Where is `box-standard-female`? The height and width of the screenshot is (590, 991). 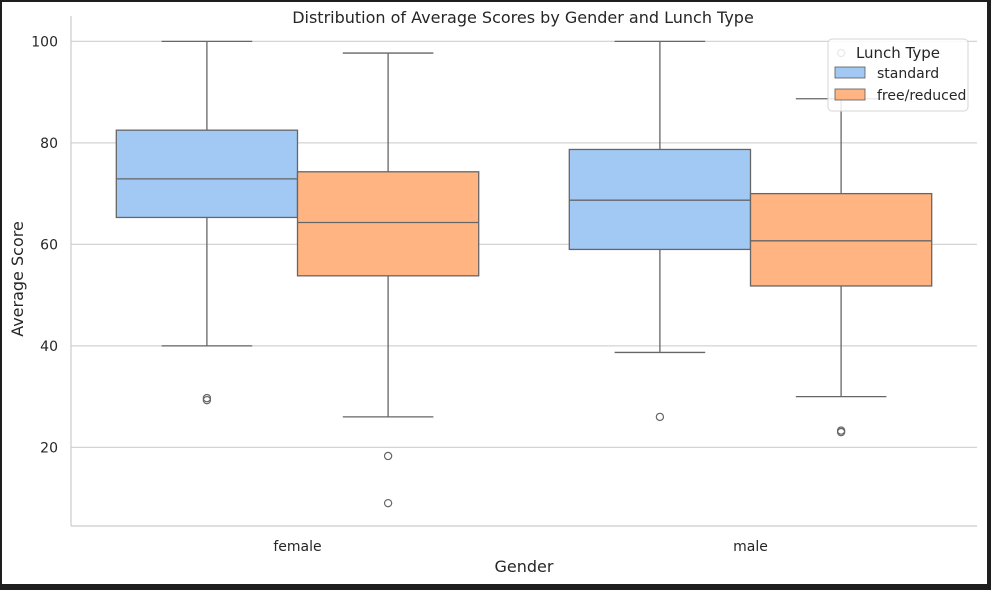 box-standard-female is located at coordinates (207, 222).